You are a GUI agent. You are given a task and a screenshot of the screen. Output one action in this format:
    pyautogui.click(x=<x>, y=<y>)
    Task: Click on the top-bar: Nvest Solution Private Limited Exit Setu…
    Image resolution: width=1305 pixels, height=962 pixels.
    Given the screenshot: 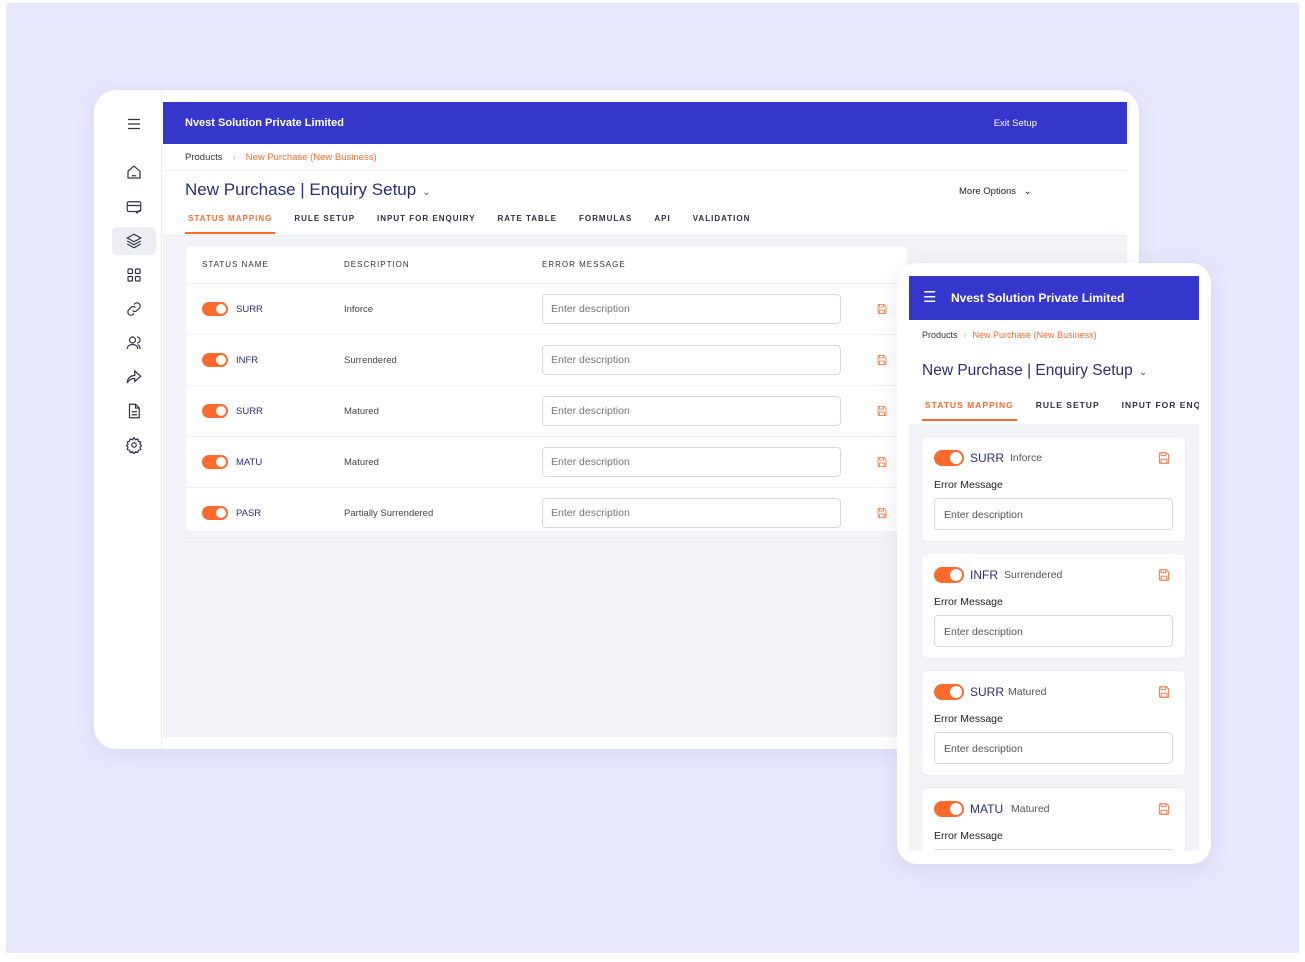 What is the action you would take?
    pyautogui.click(x=645, y=123)
    